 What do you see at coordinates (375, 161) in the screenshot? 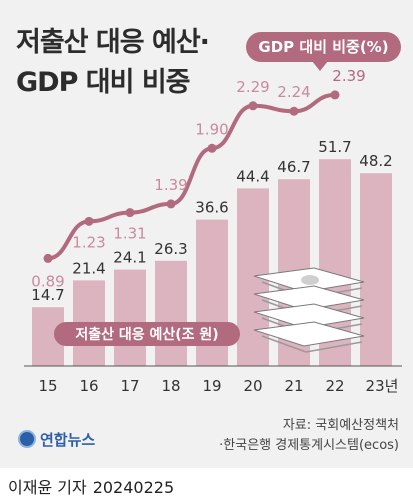
I see `bar-value-label: 48.2` at bounding box center [375, 161].